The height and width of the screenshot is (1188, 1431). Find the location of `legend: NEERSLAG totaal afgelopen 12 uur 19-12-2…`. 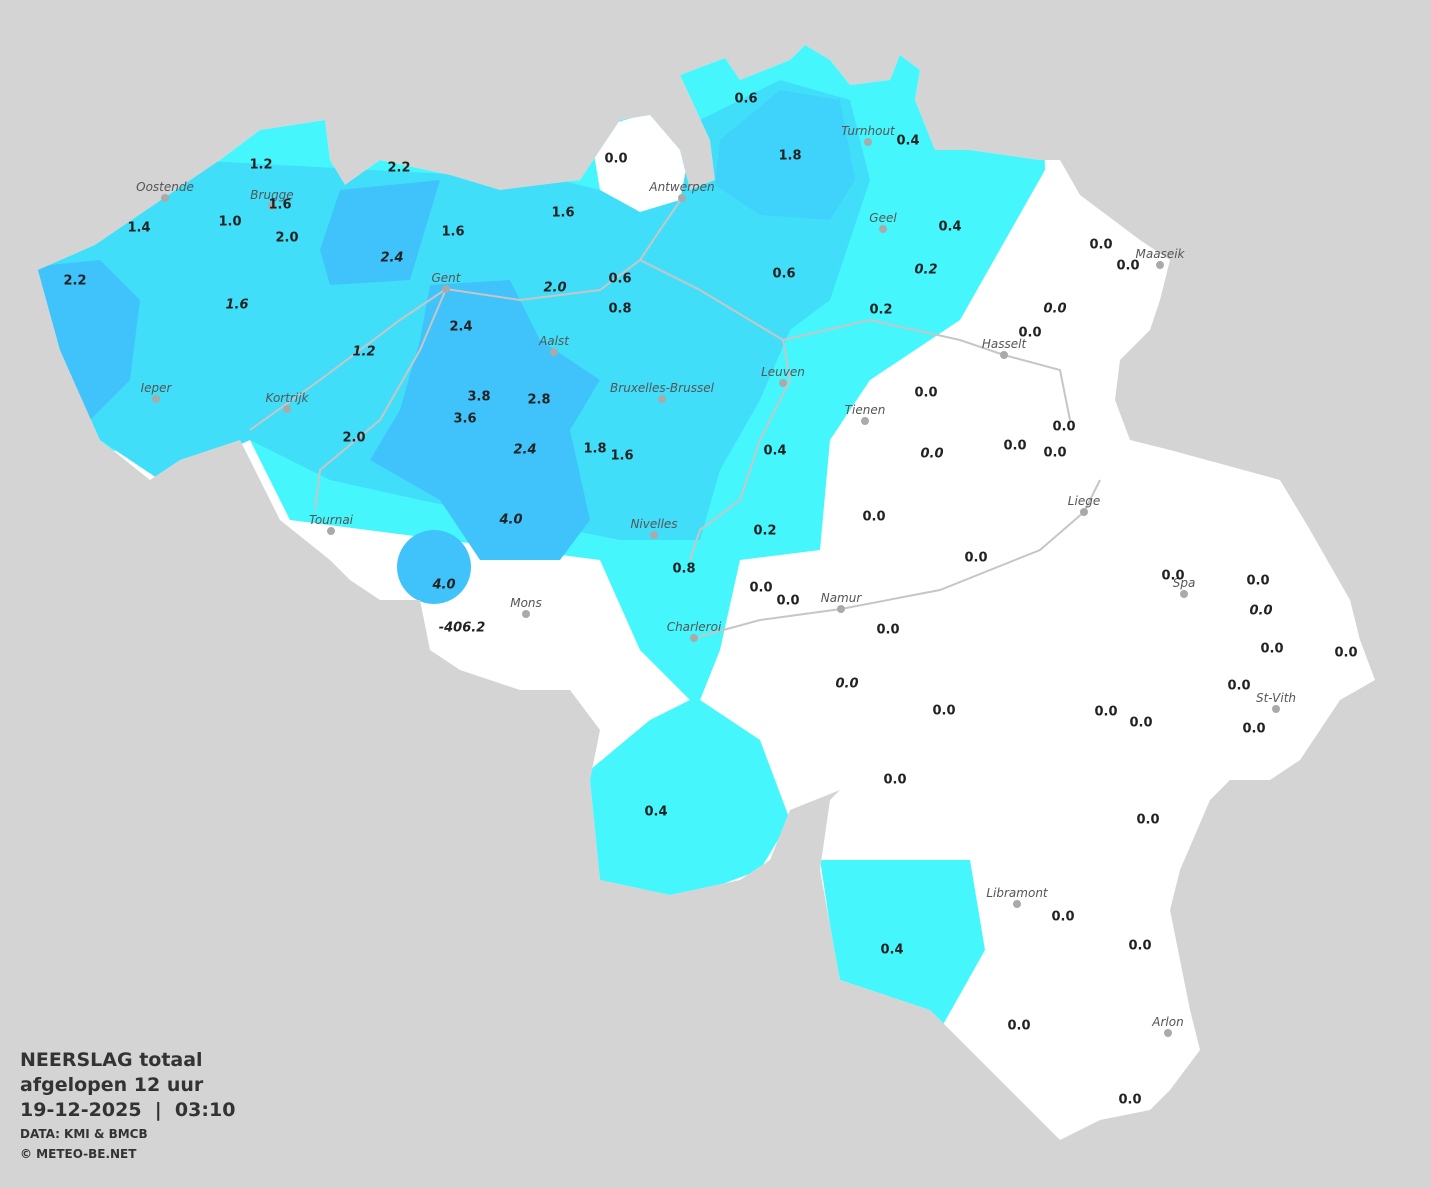

legend: NEERSLAG totaal afgelopen 12 uur 19-12-2… is located at coordinates (127, 1105).